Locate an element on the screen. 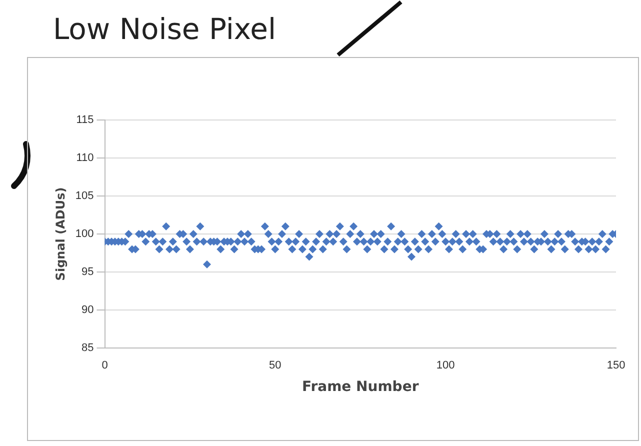 Image resolution: width=641 pixels, height=446 pixels. y-tick-label: 85 is located at coordinates (88, 348).